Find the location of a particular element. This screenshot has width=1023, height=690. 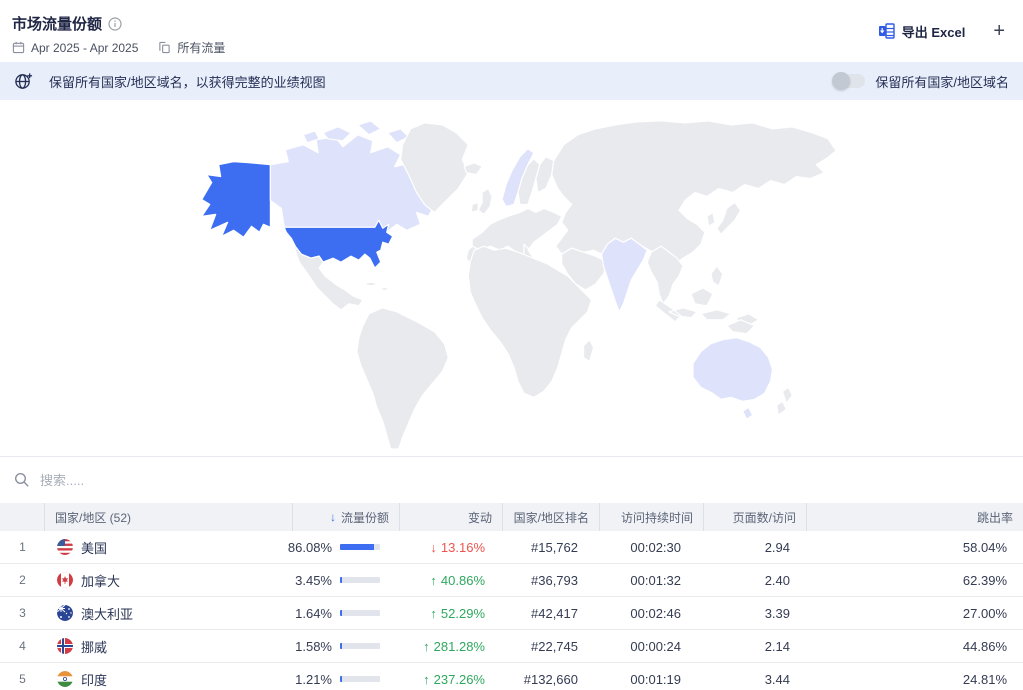

duration-cell: 00:01:32 is located at coordinates (655, 580).